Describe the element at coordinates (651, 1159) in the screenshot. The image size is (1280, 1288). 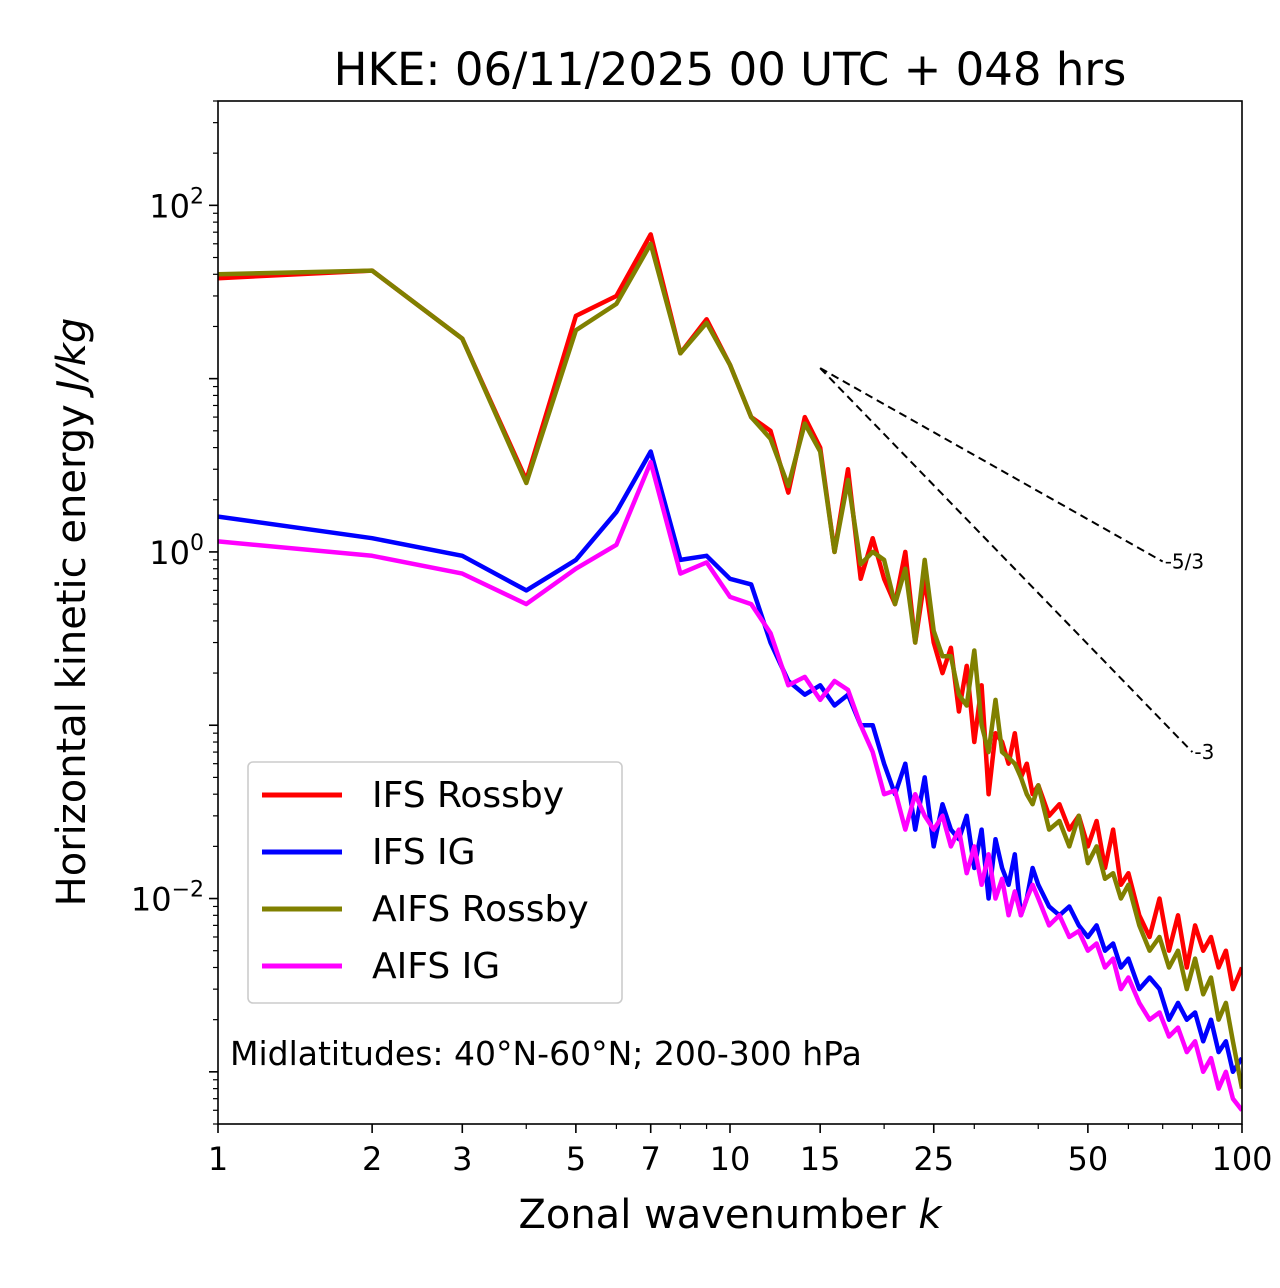
I see `x-tick-label: 7` at that location.